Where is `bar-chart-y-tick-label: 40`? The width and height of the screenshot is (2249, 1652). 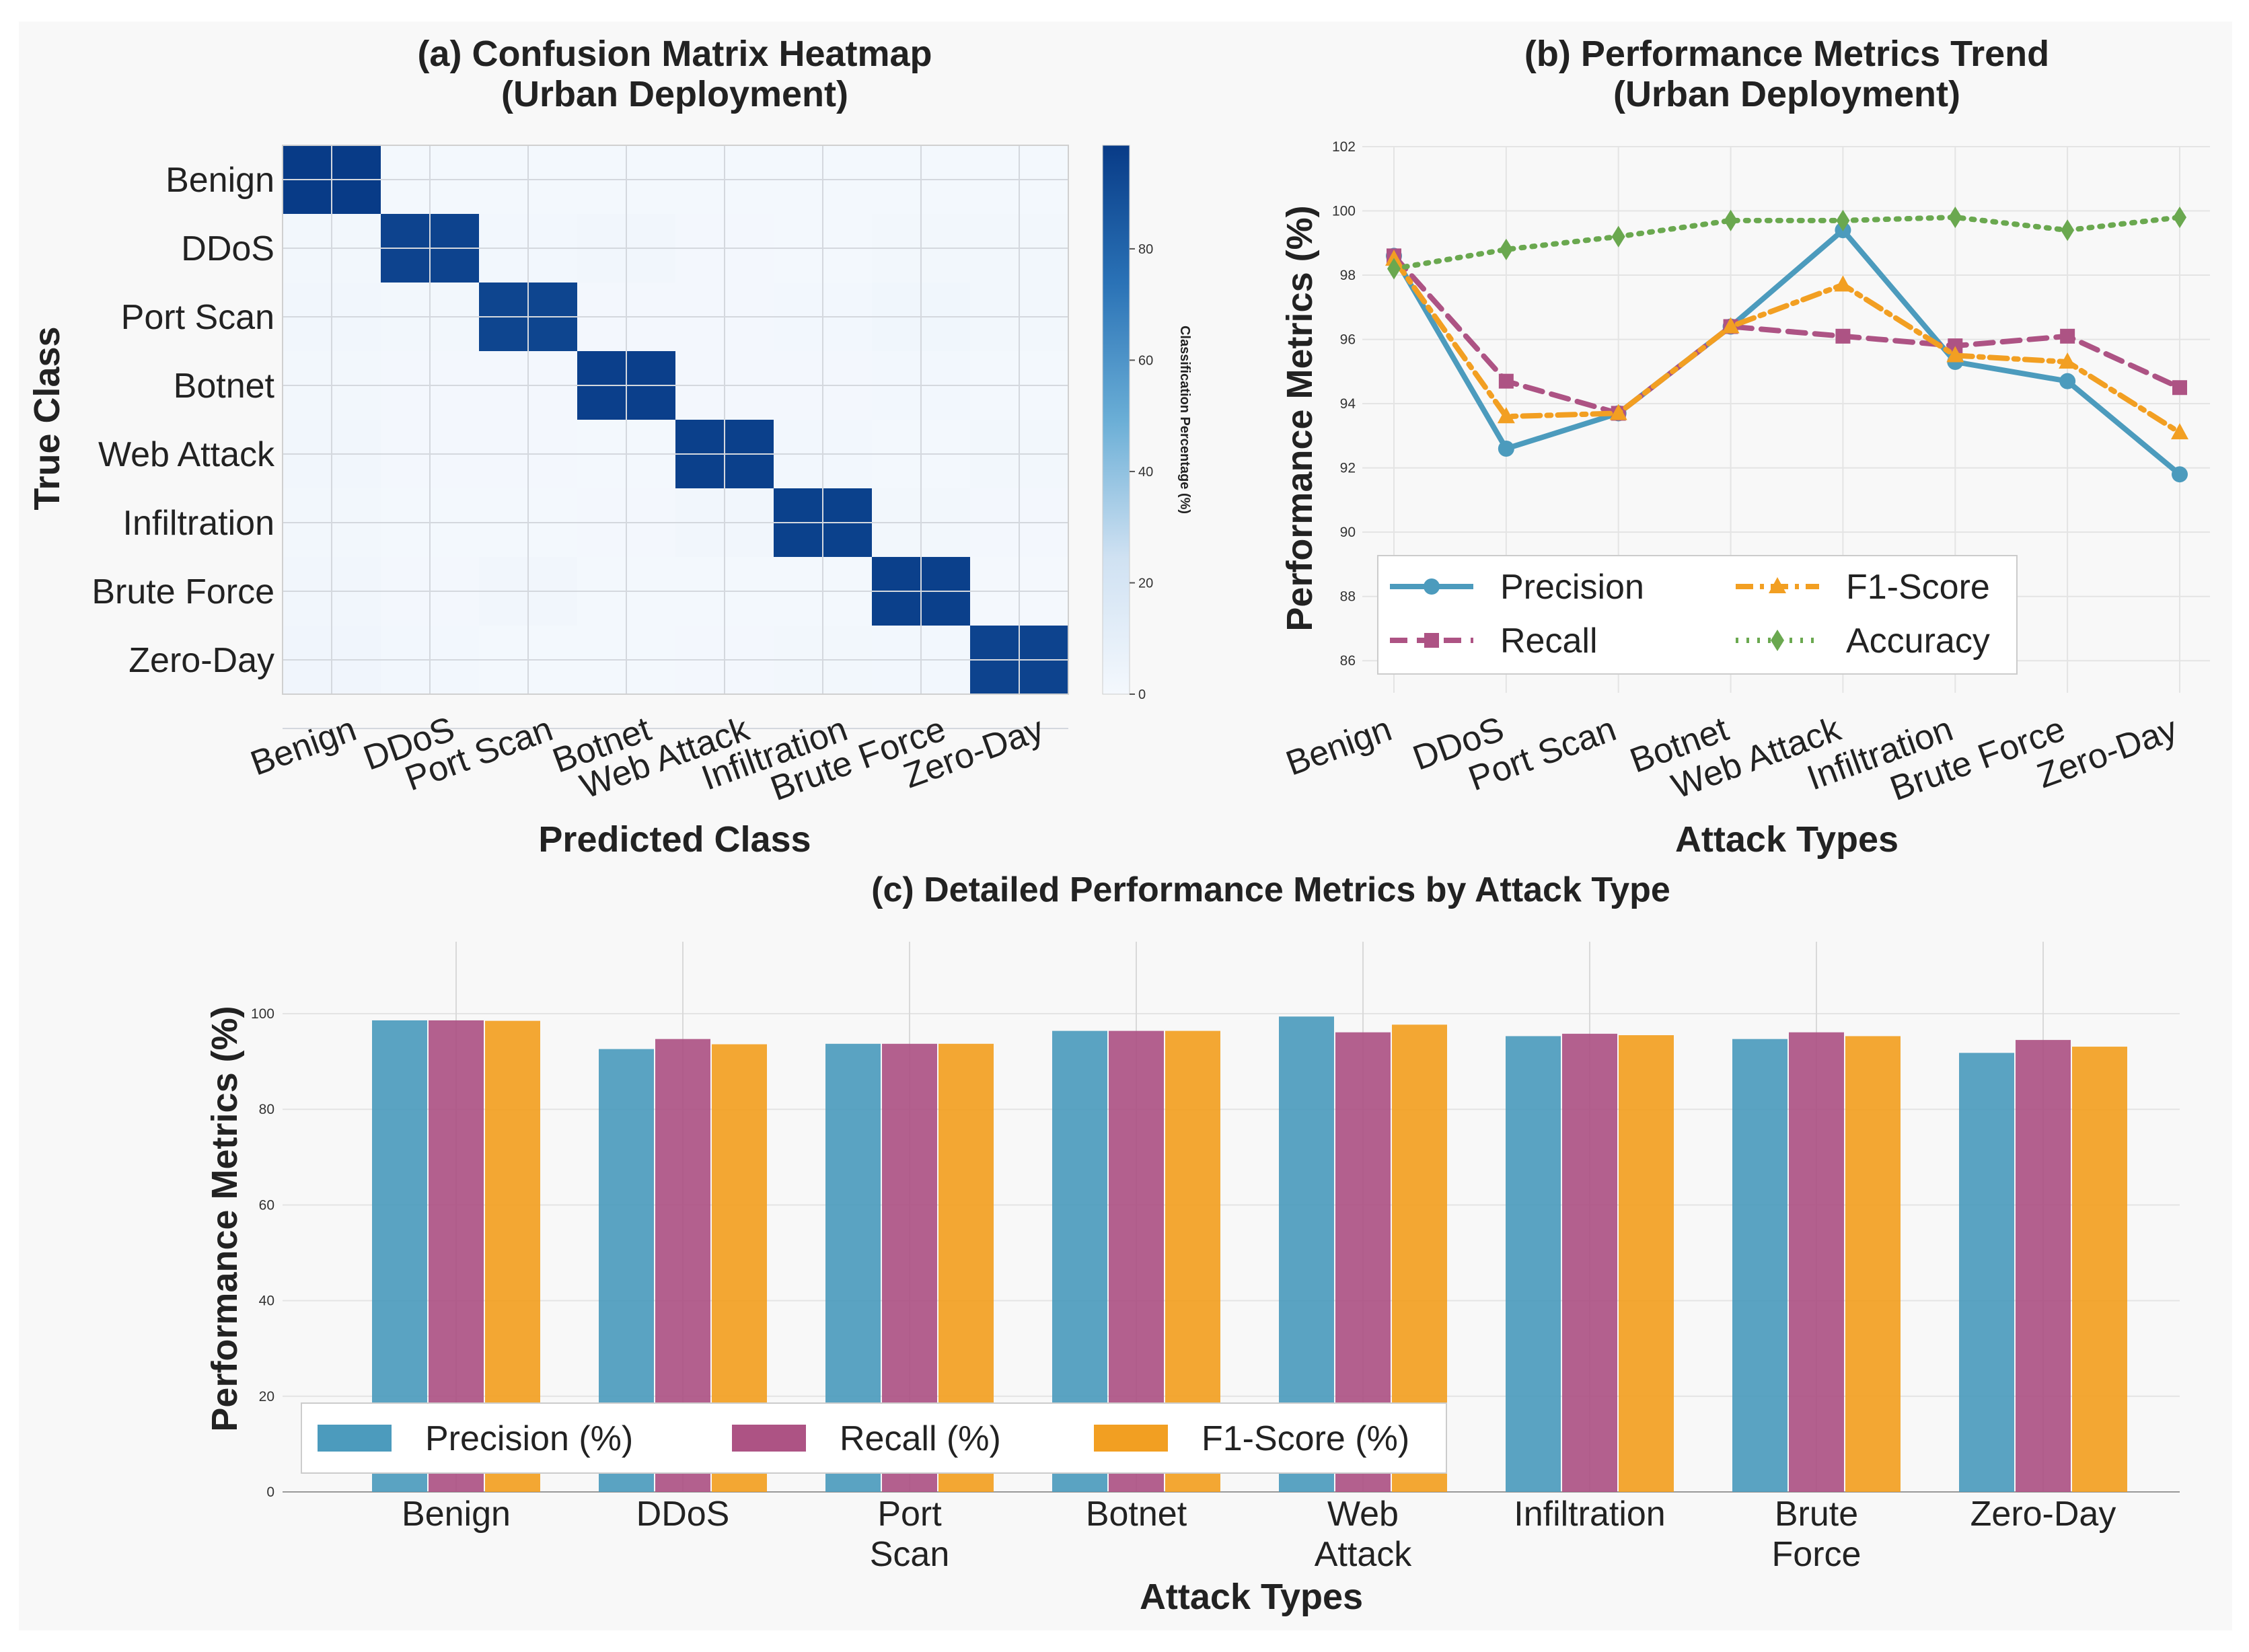 bar-chart-y-tick-label: 40 is located at coordinates (266, 1301).